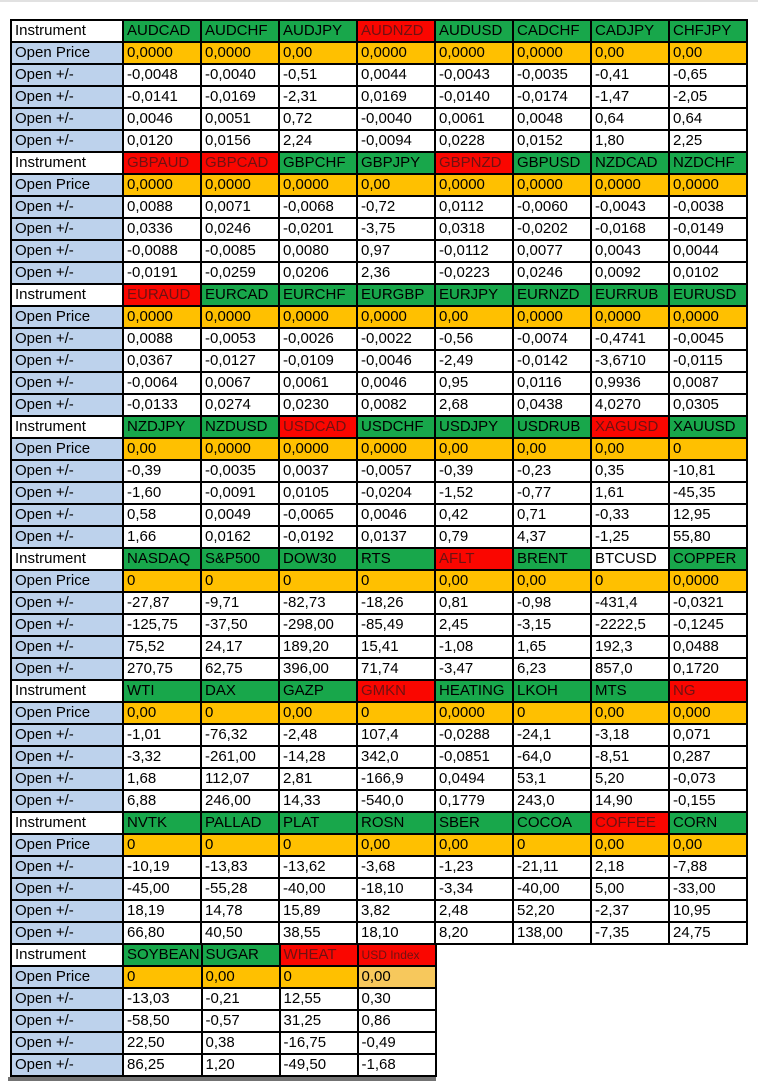 This screenshot has height=1090, width=758. What do you see at coordinates (708, 603) in the screenshot?
I see `open-change-cell: -0,0321` at bounding box center [708, 603].